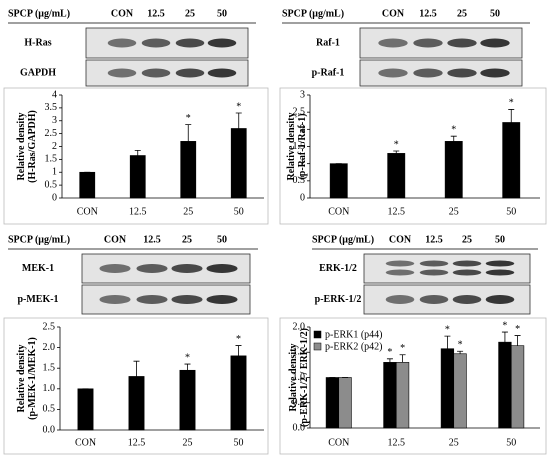 The width and height of the screenshot is (550, 457). Describe the element at coordinates (354, 334) in the screenshot. I see `legend-label: p-ERK1 (p44)` at that location.